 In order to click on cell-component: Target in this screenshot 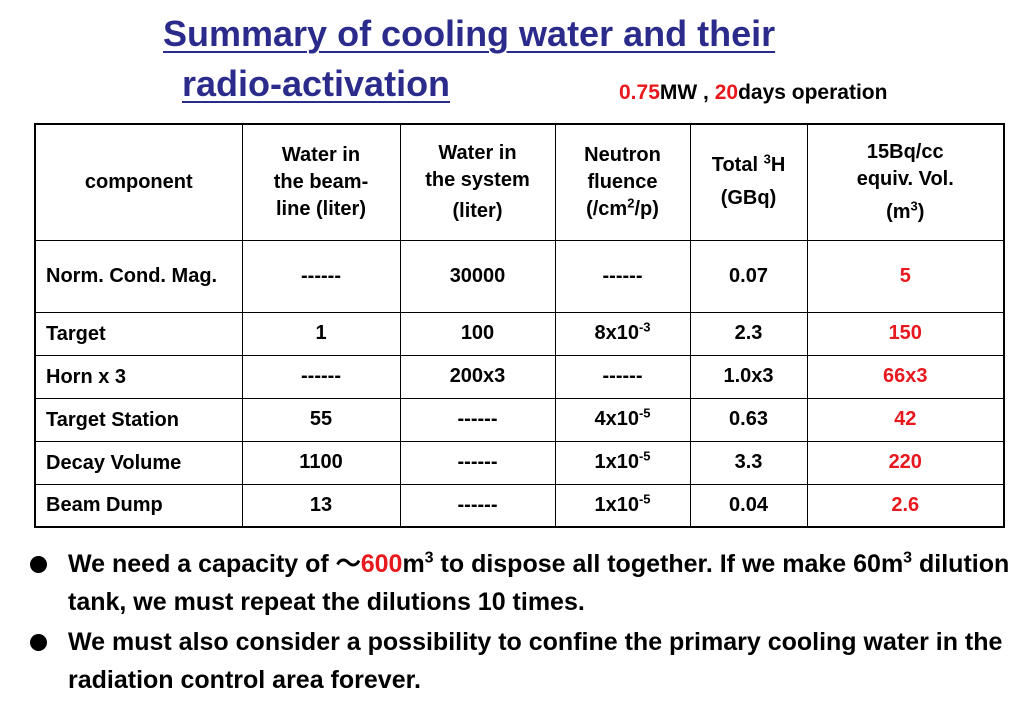, I will do `click(138, 333)`.